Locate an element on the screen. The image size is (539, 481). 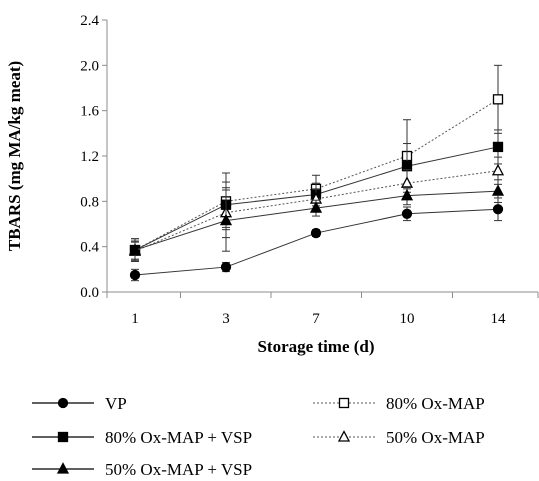
y-ticks: 0.0 0.4 0.8 1.2 1.6 2.0 2.4 is located at coordinates (93, 157).